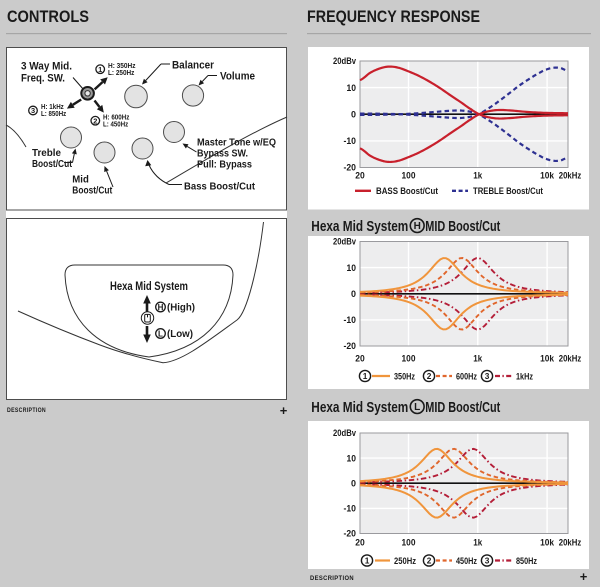 This screenshot has width=600, height=587. What do you see at coordinates (526, 561) in the screenshot?
I see `svg-text: 850Hz` at bounding box center [526, 561].